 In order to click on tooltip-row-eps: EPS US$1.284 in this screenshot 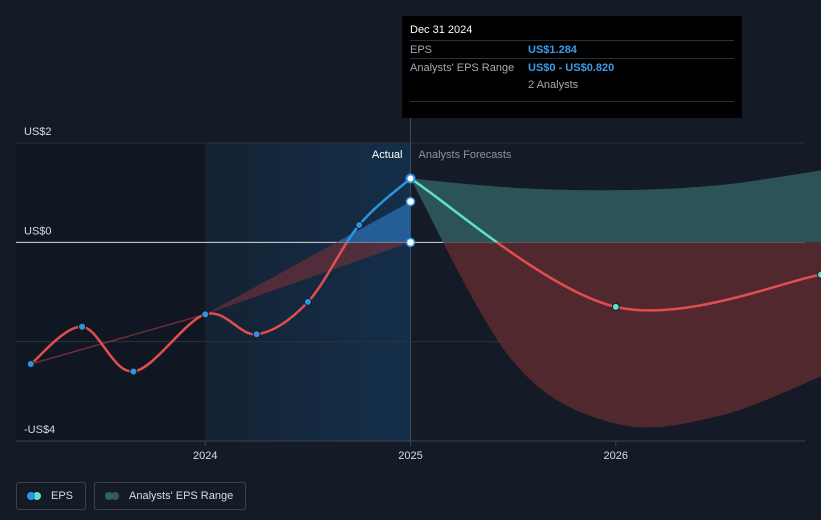, I will do `click(572, 49)`.